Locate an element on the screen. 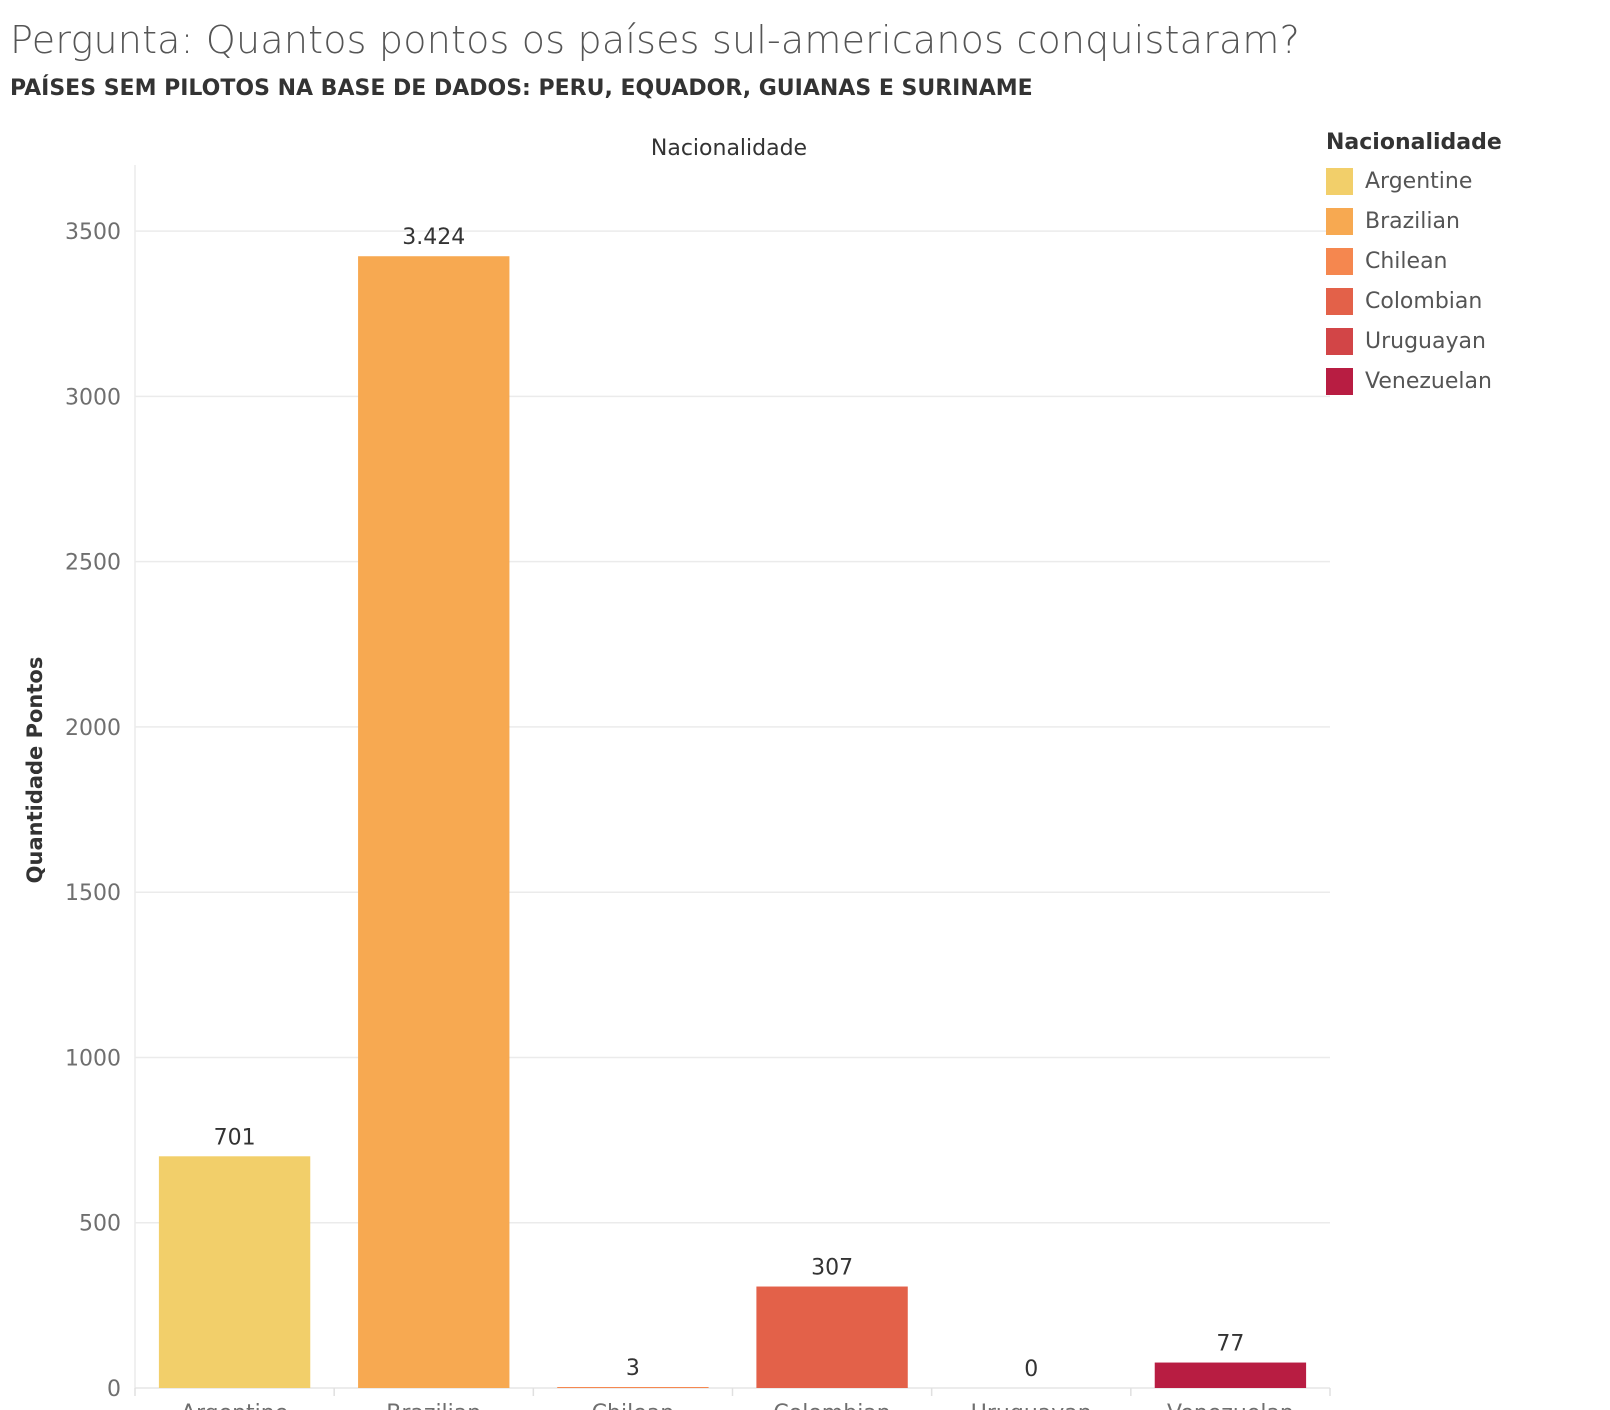 This screenshot has width=1610, height=1410. bar-venezuelan is located at coordinates (1230, 1375).